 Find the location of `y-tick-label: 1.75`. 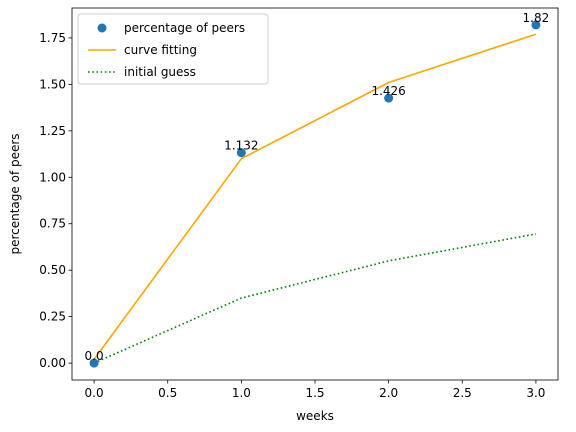

y-tick-label: 1.75 is located at coordinates (52, 38).